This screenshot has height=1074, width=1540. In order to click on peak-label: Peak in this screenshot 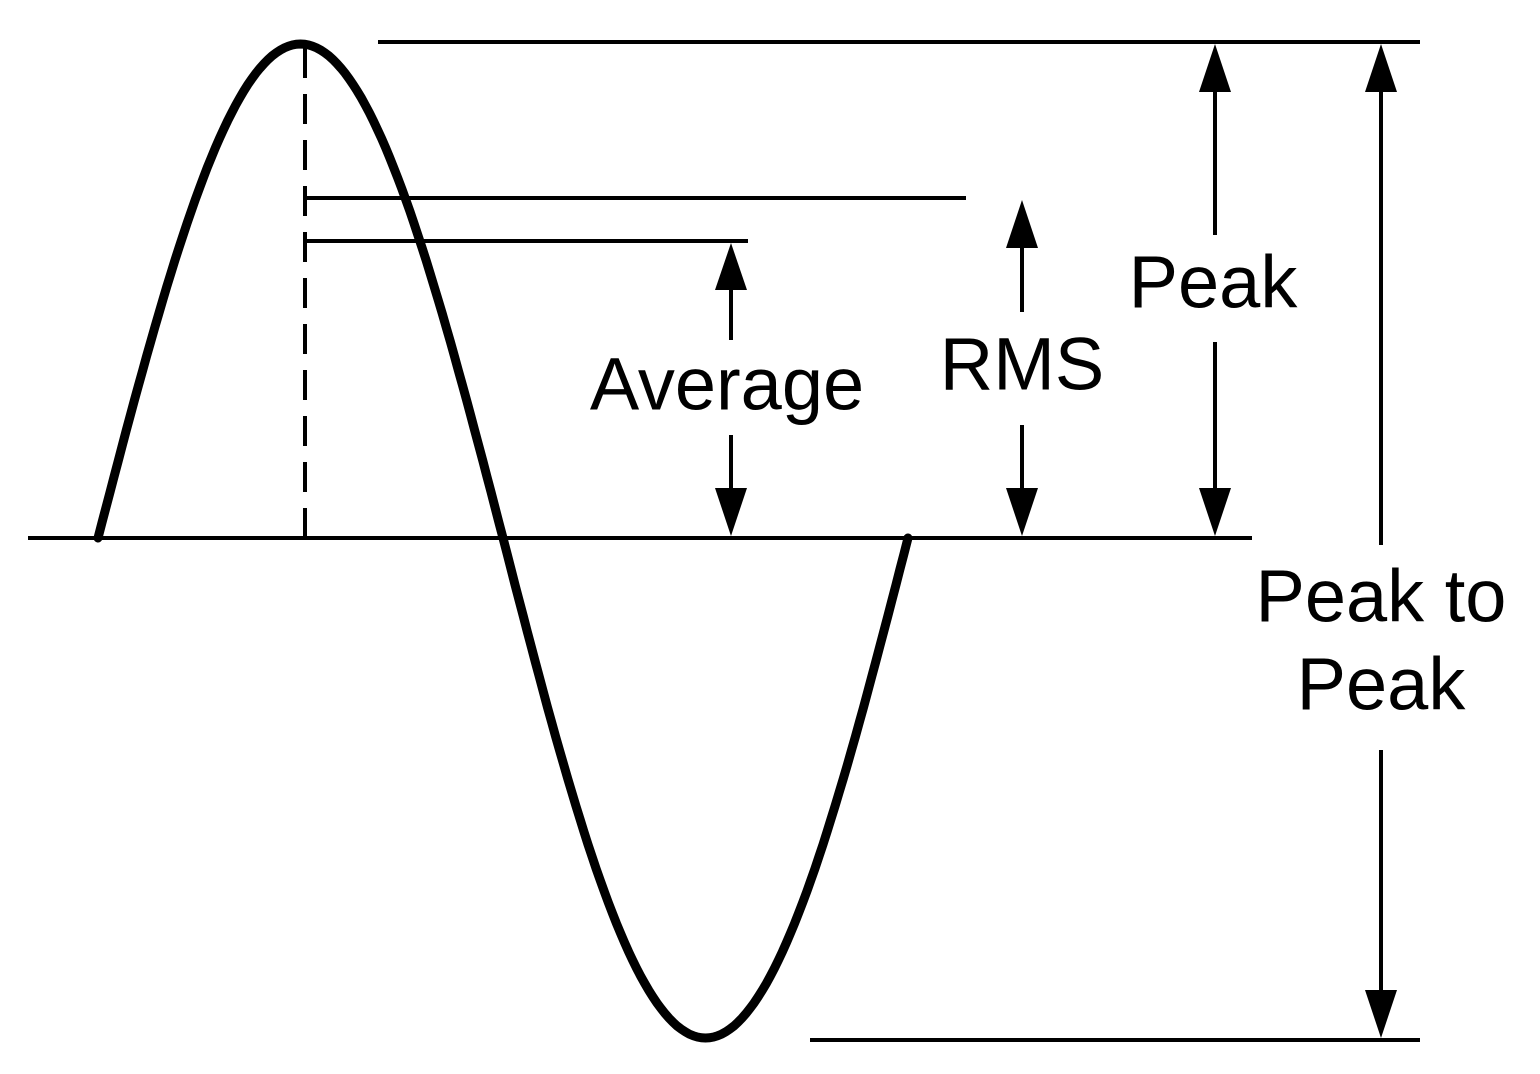, I will do `click(1214, 282)`.